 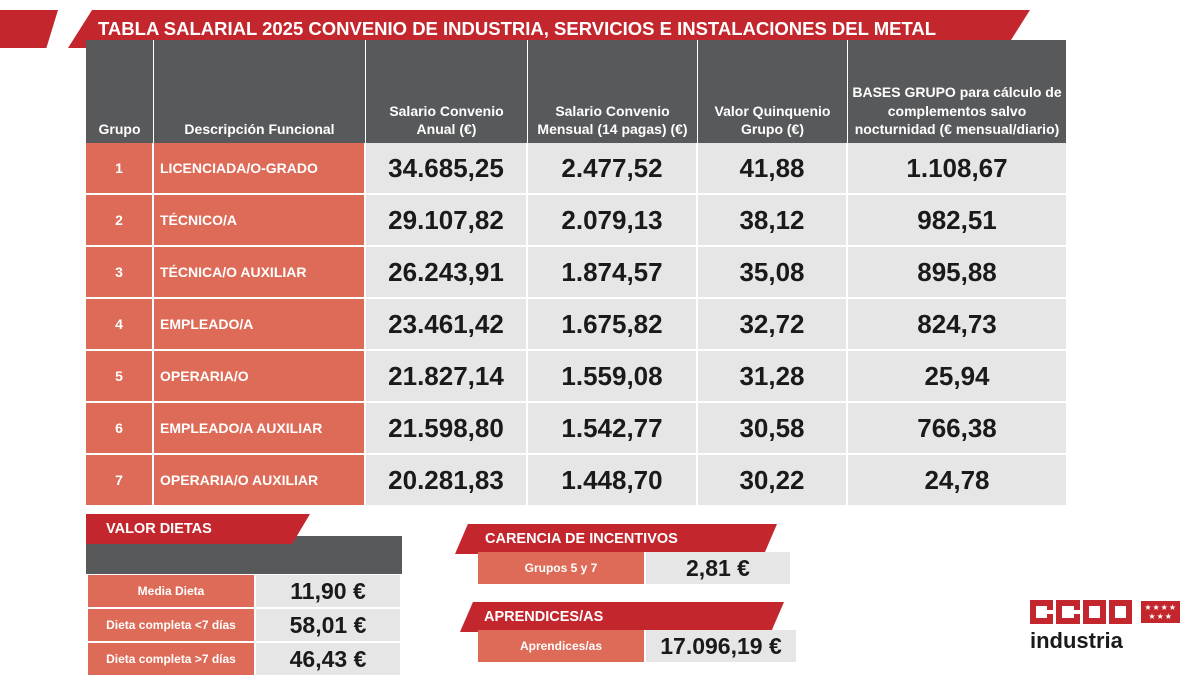 What do you see at coordinates (613, 91) in the screenshot?
I see `header-salario-mensual: Salario Convenio Mensual (14 pagas) (€)` at bounding box center [613, 91].